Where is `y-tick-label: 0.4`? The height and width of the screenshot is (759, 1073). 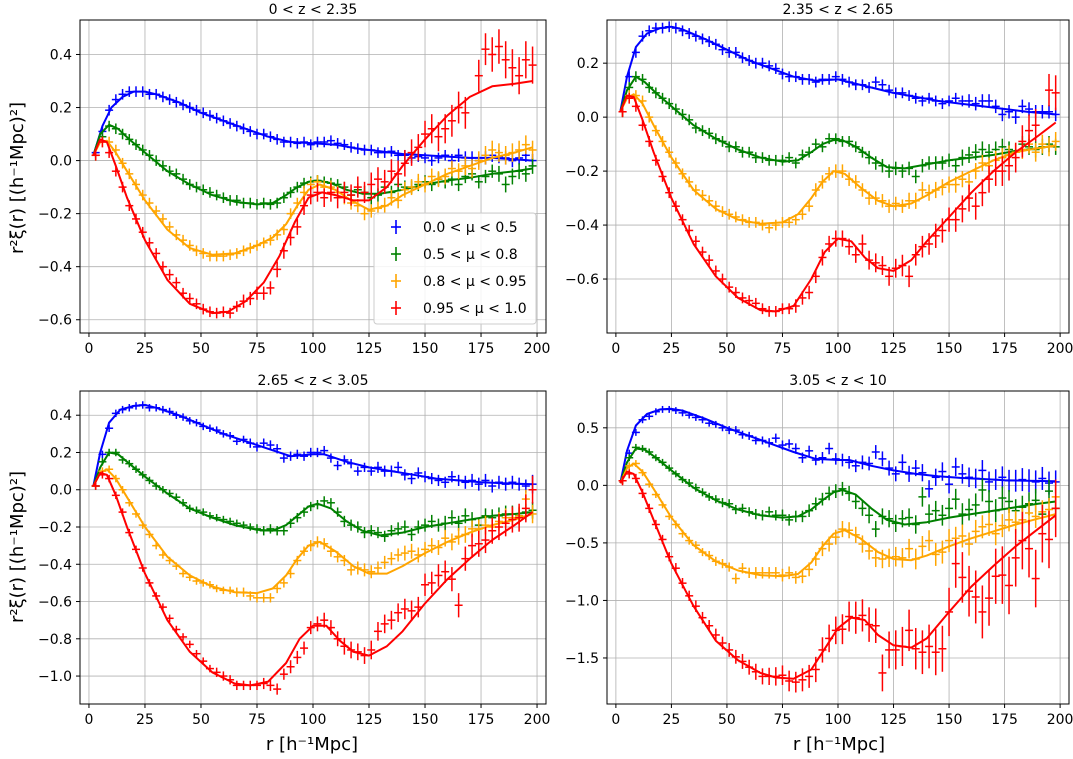 y-tick-label: 0.4 is located at coordinates (61, 416).